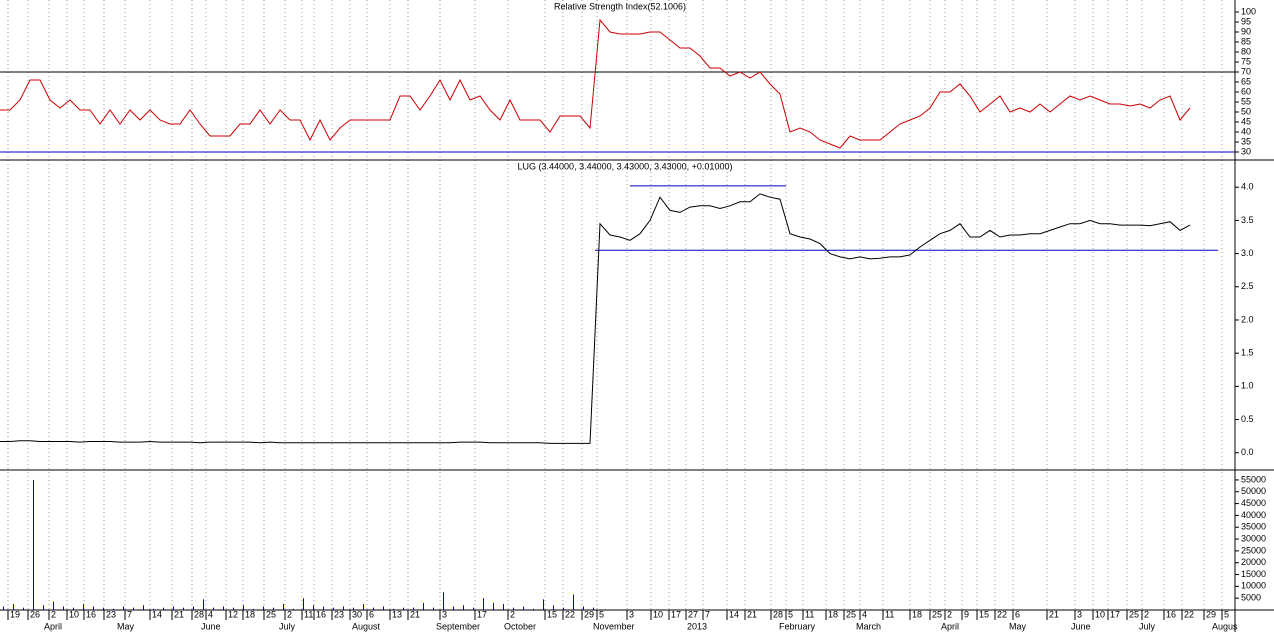 This screenshot has height=632, width=1274. I want to click on x-date-label: 26, so click(35, 614).